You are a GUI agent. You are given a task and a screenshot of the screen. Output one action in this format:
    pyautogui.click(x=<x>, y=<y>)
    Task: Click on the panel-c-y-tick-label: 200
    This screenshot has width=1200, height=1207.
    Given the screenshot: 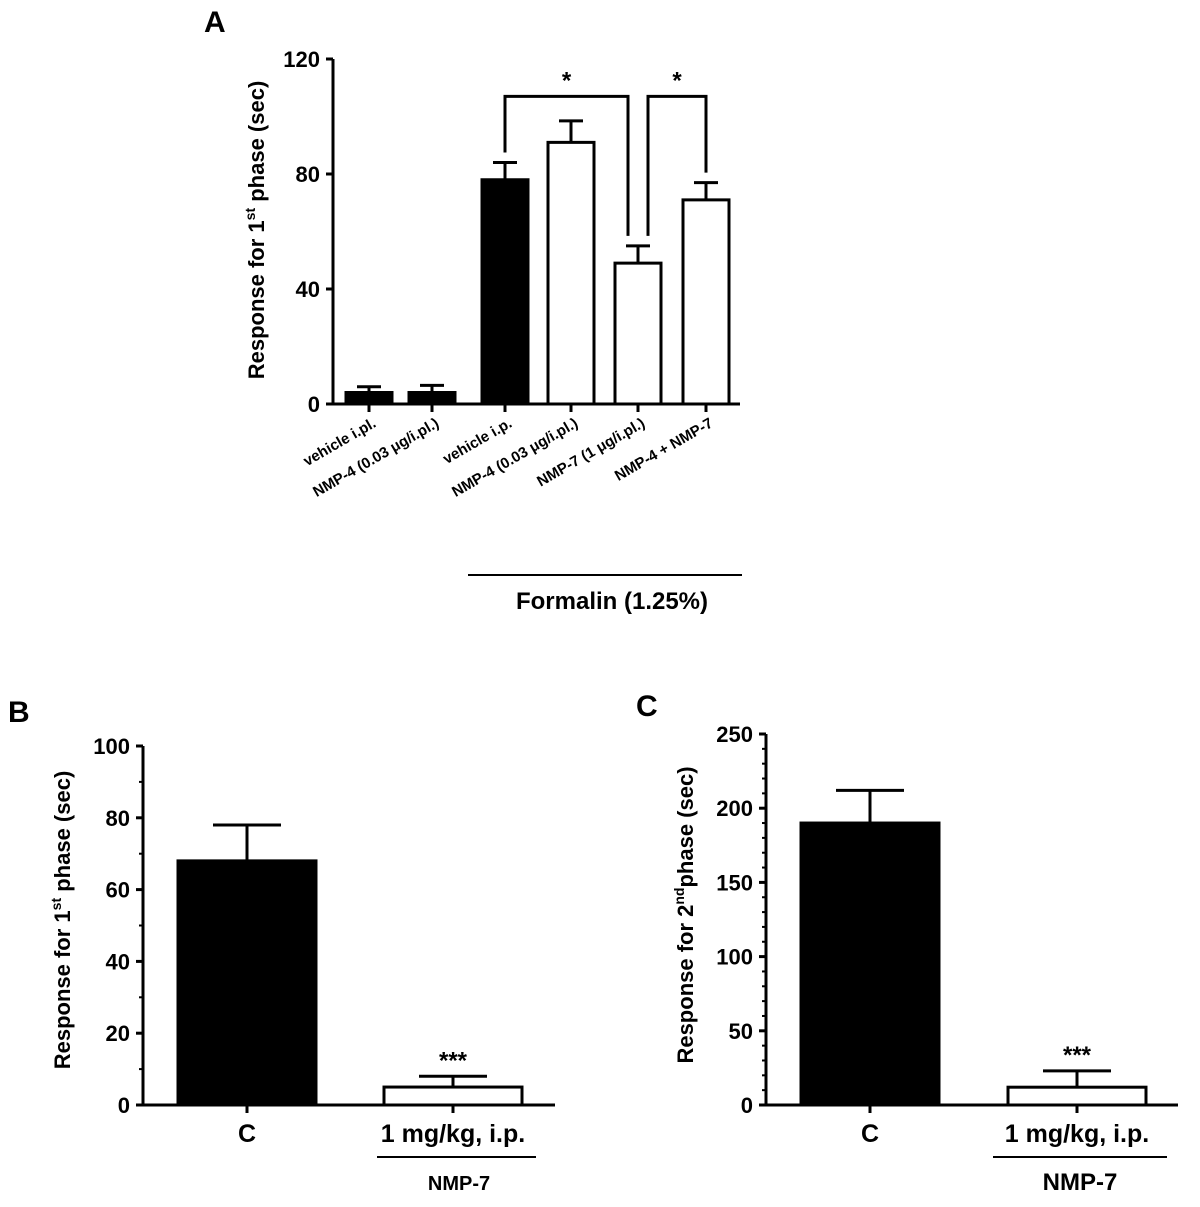 What is the action you would take?
    pyautogui.click(x=734, y=808)
    